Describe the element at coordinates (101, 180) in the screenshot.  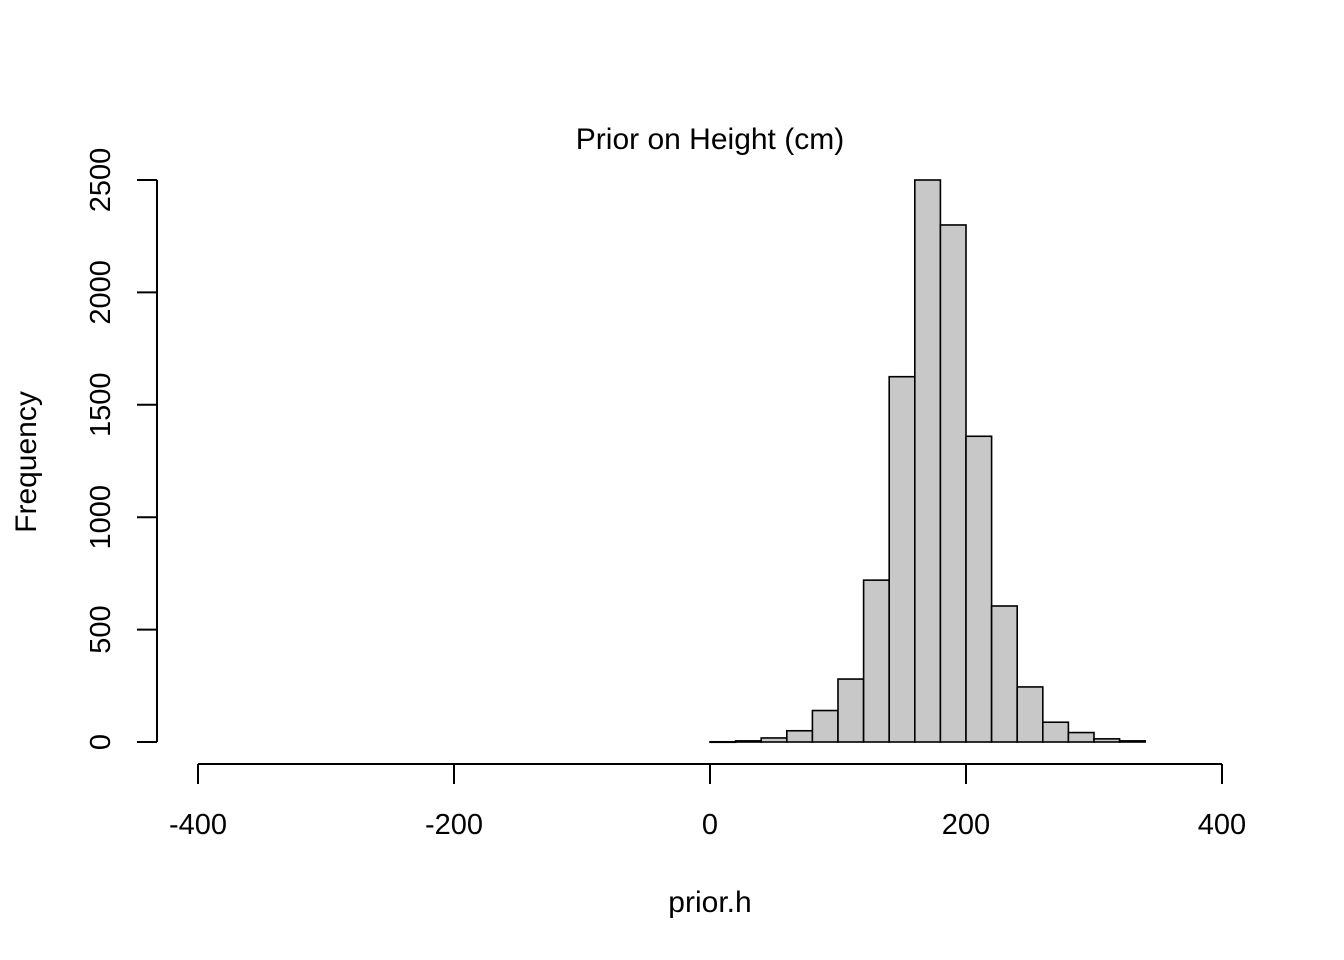
I see `y-tick-label: 2500` at that location.